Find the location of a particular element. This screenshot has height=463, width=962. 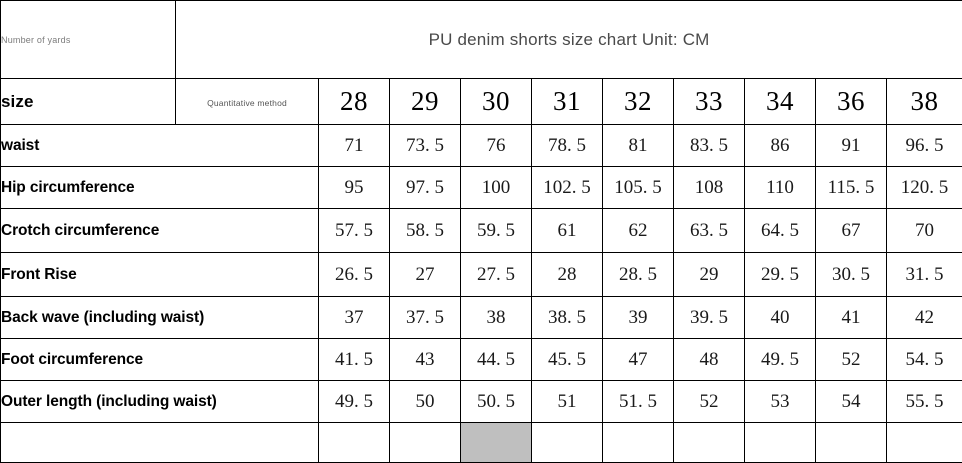

measurement-cell: 37 is located at coordinates (354, 318).